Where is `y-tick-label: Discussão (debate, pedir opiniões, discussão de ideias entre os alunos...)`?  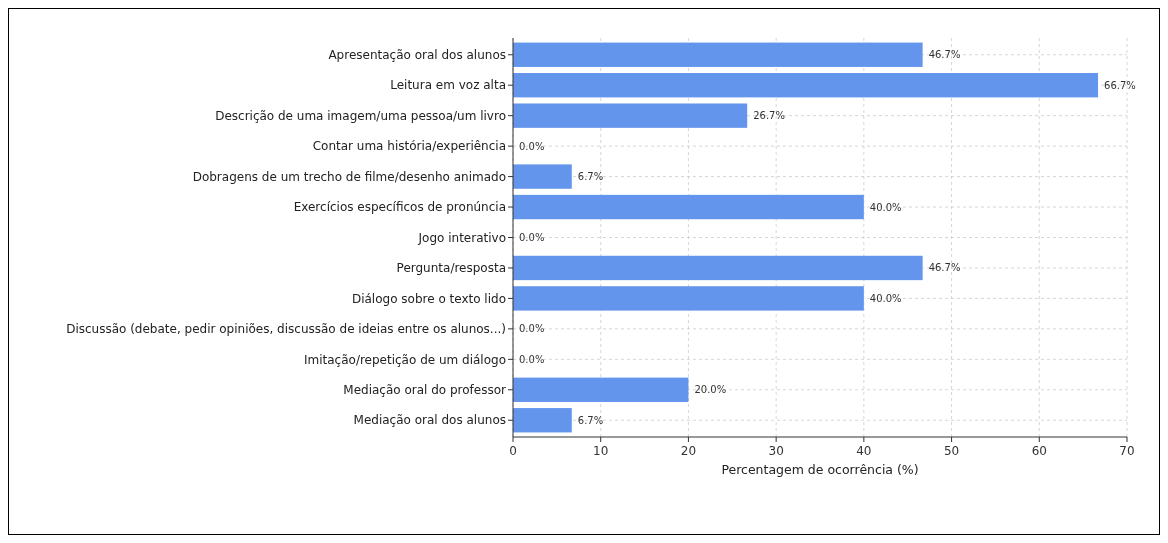 y-tick-label: Discussão (debate, pedir opiniões, discussão de ideias entre os alunos...) is located at coordinates (286, 329).